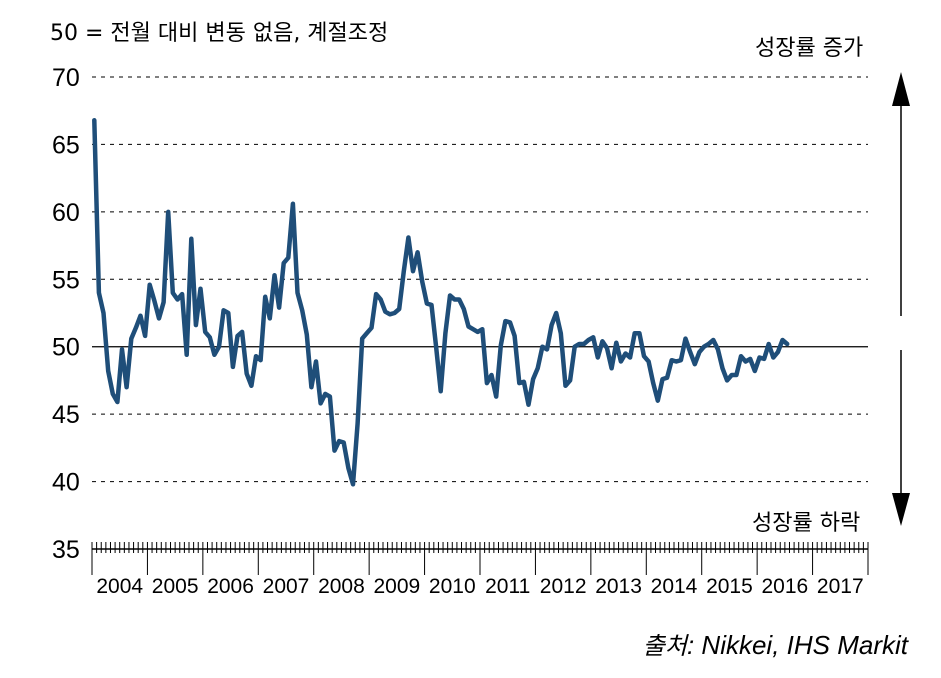 The width and height of the screenshot is (941, 678). What do you see at coordinates (480, 558) in the screenshot?
I see `x-axis` at bounding box center [480, 558].